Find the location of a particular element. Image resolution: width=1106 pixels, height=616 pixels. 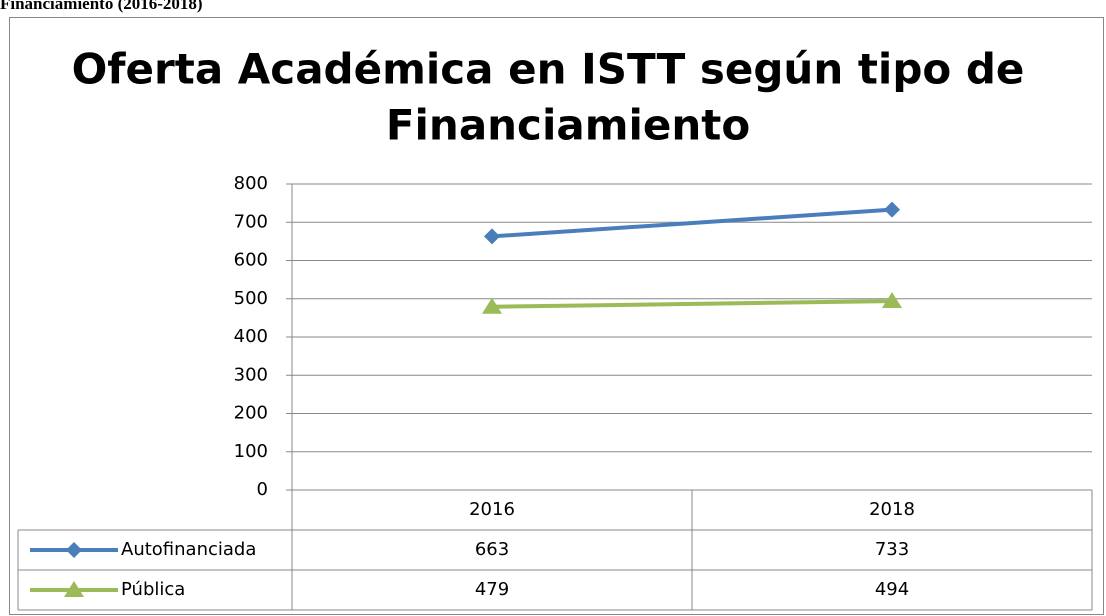

y-tick-label: 100 is located at coordinates (251, 451).